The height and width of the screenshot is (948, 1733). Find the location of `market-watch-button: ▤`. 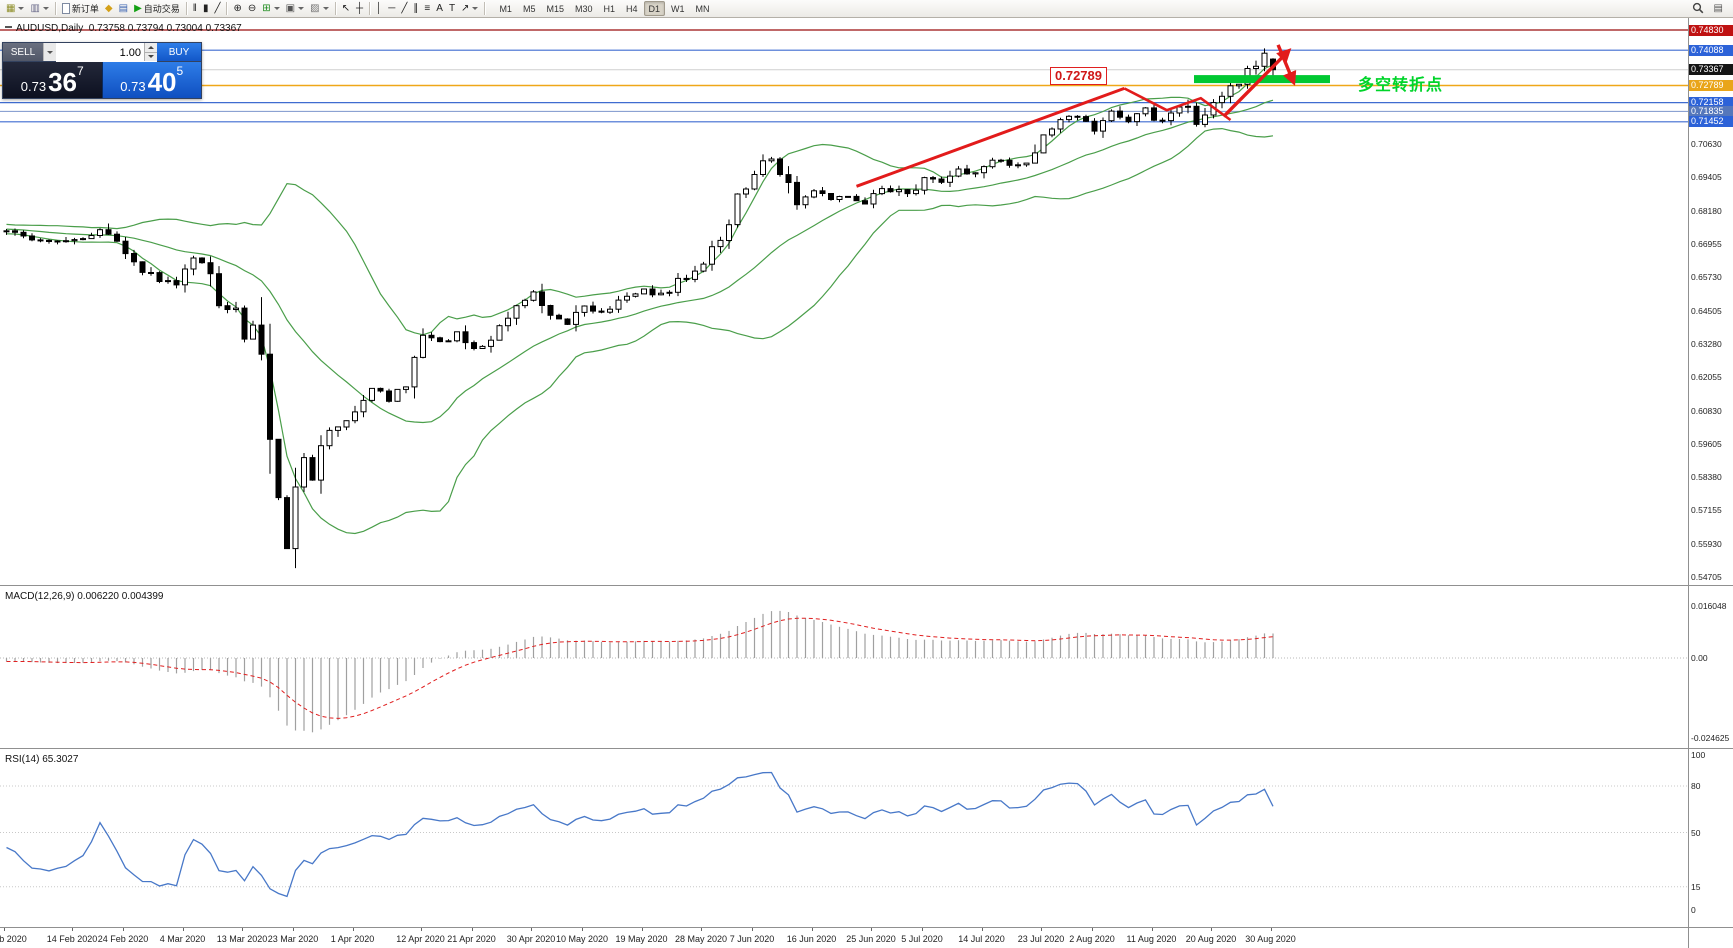

market-watch-button: ▤ is located at coordinates (123, 9).